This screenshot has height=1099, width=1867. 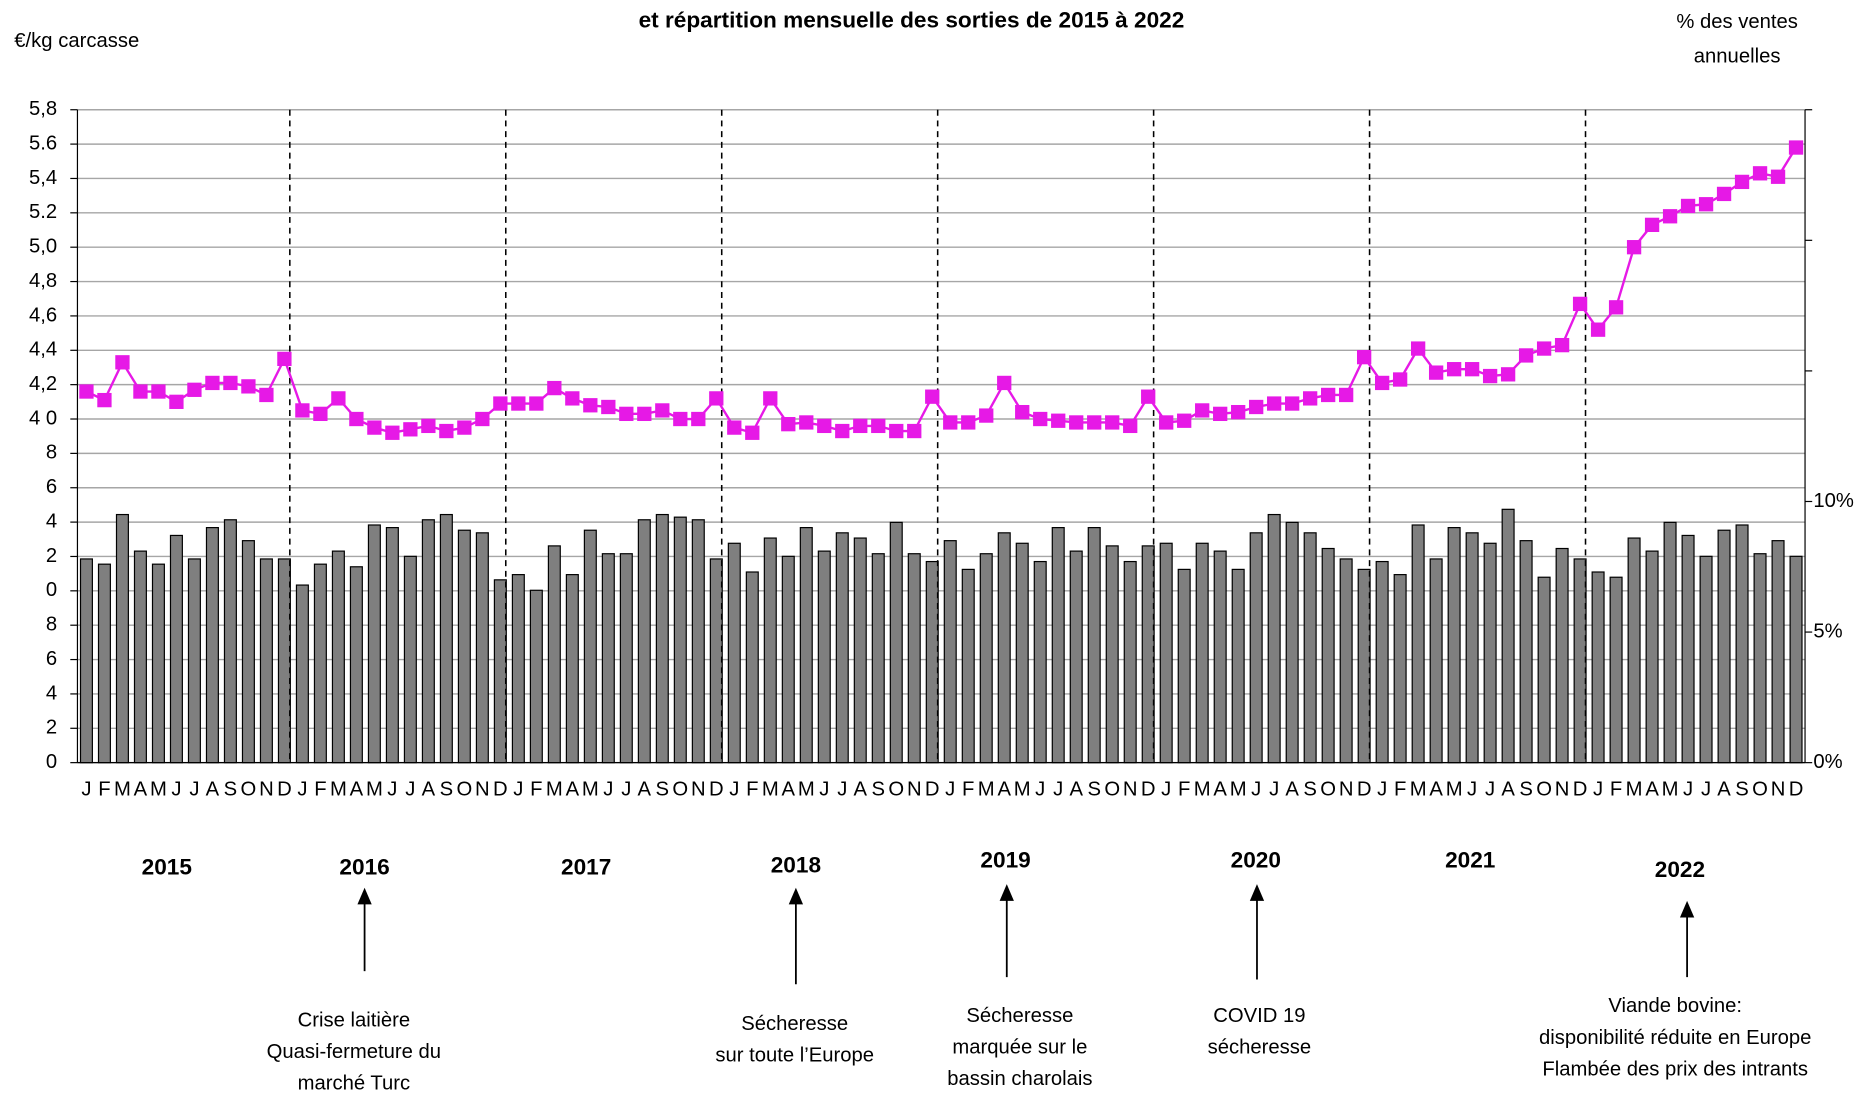 What do you see at coordinates (51, 659) in the screenshot?
I see `y-tick-label: 6` at bounding box center [51, 659].